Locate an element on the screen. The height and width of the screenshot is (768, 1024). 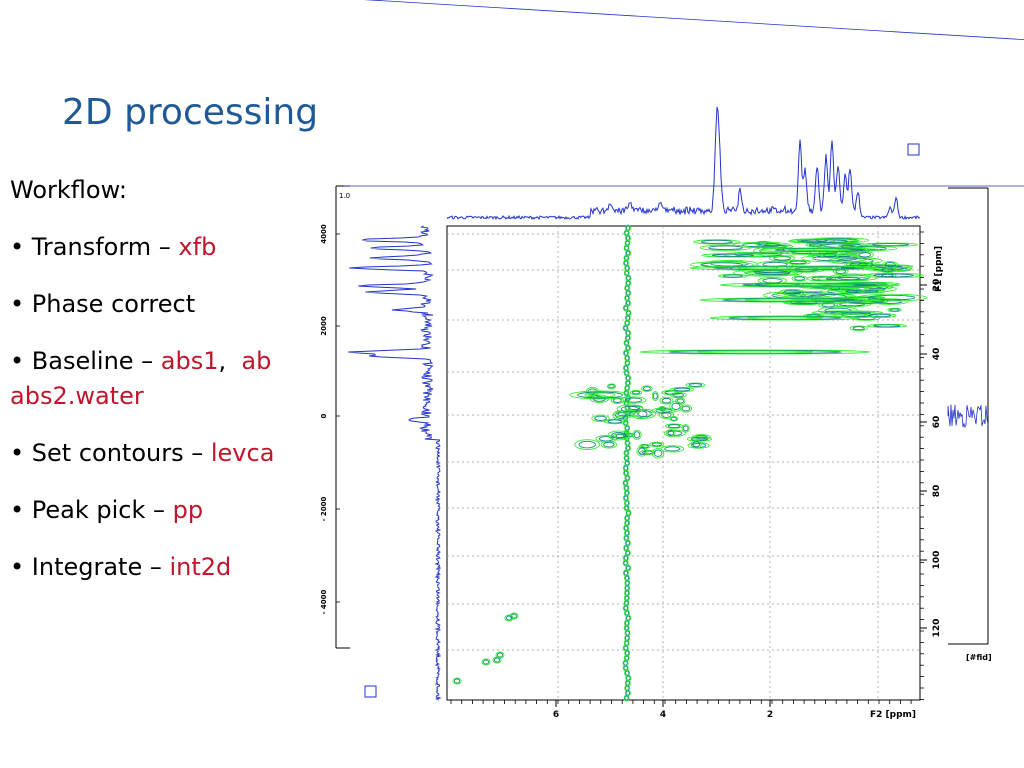
bullet-integrate: • Integrate – int2d is located at coordinates (120, 567).